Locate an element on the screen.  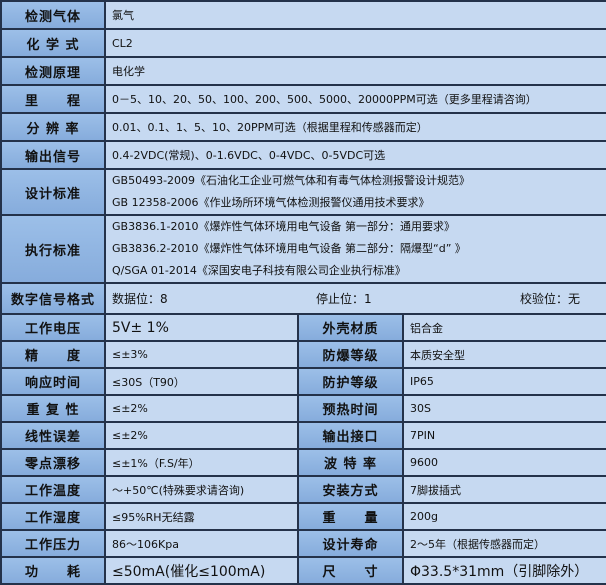
row-value: 86～106Kpa is located at coordinates (201, 543).